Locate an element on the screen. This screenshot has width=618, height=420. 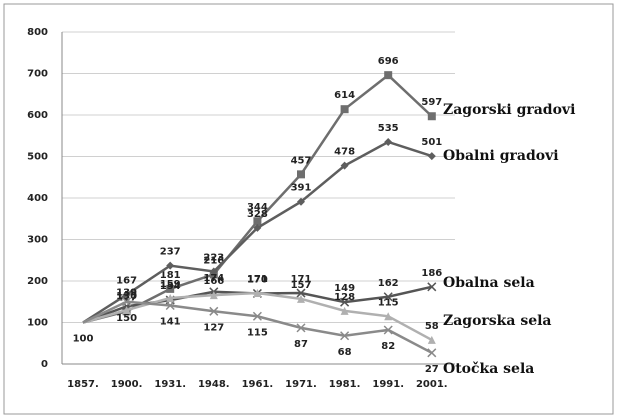
x-tick-label: 1857. is located at coordinates (83, 384).